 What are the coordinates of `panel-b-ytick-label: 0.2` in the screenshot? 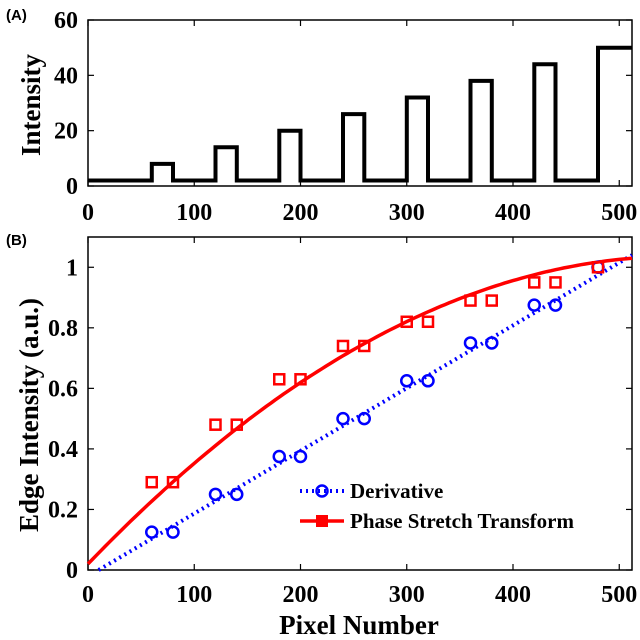 It's located at (63, 510).